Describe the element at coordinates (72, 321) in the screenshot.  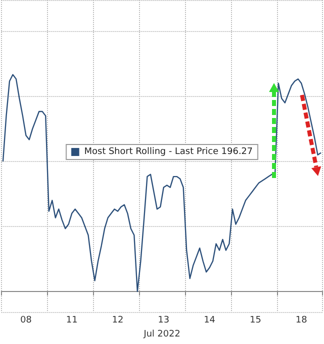
I see `x-tick-label: 11` at that location.